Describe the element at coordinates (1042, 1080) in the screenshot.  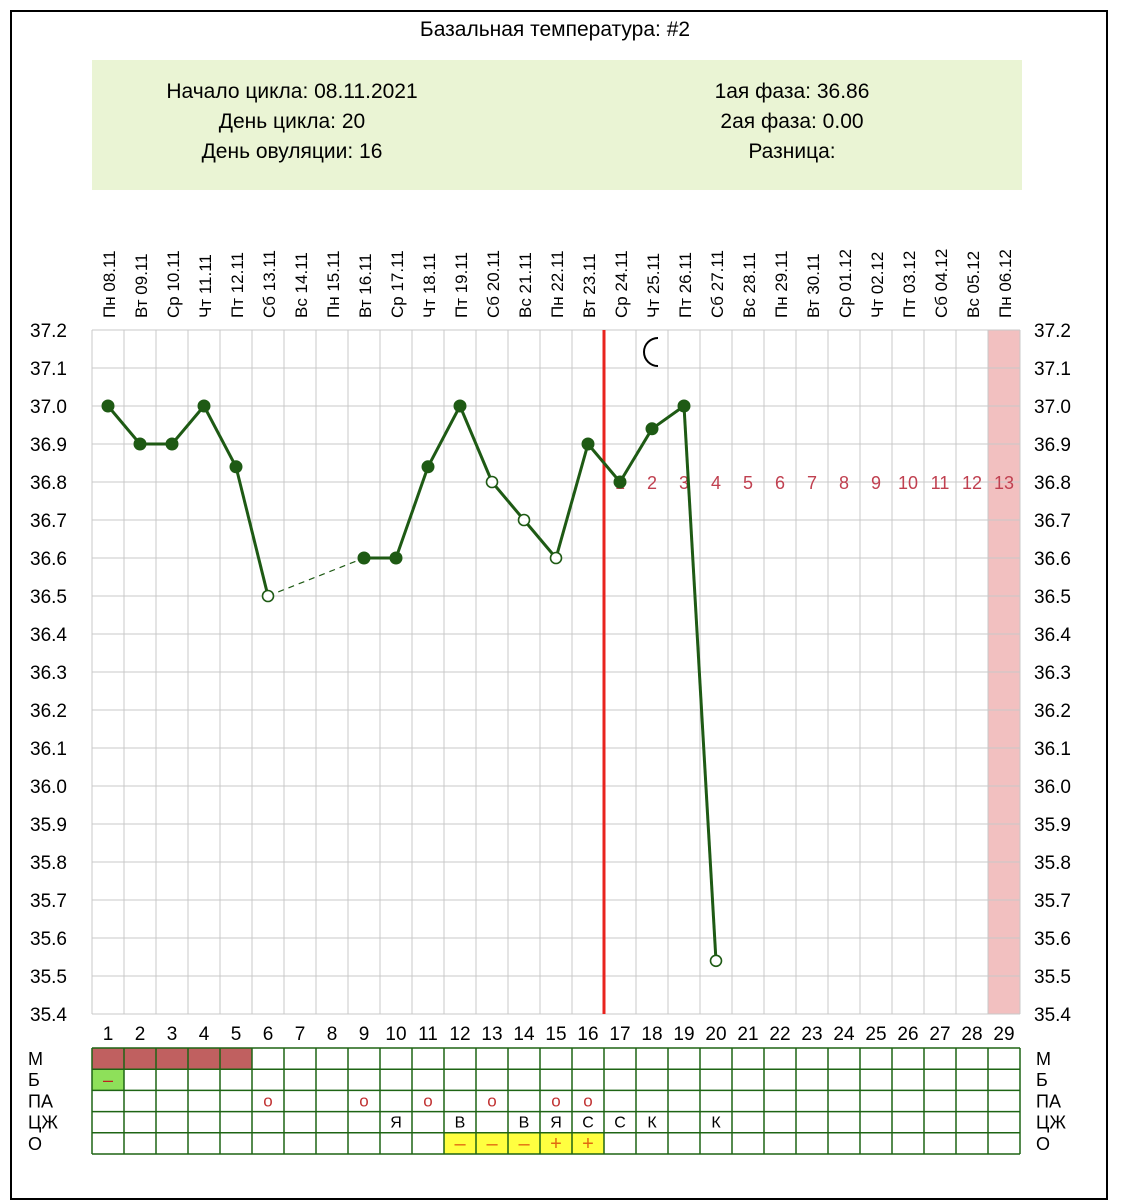
I see `table-row-label-right: Б` at that location.